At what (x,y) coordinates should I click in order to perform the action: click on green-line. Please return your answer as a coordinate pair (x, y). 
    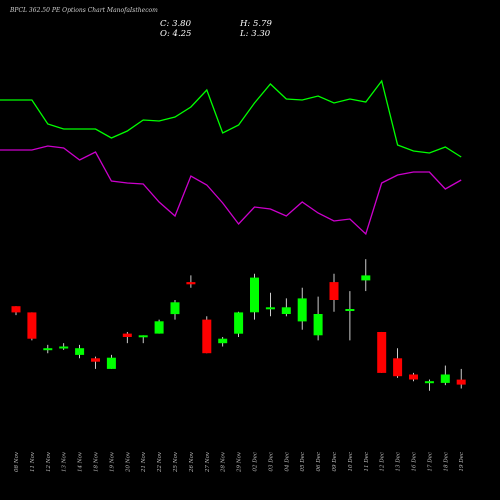
    Looking at the image, I should click on (231, 118).